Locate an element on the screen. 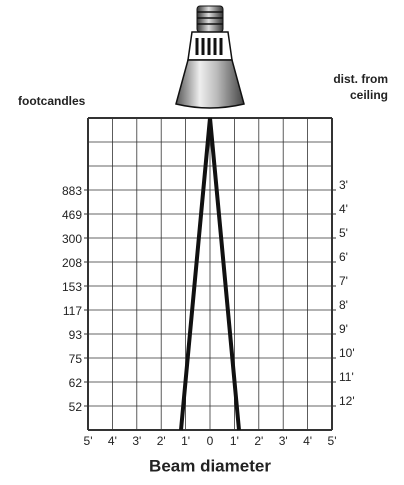  distance-label: 11' is located at coordinates (346, 377).